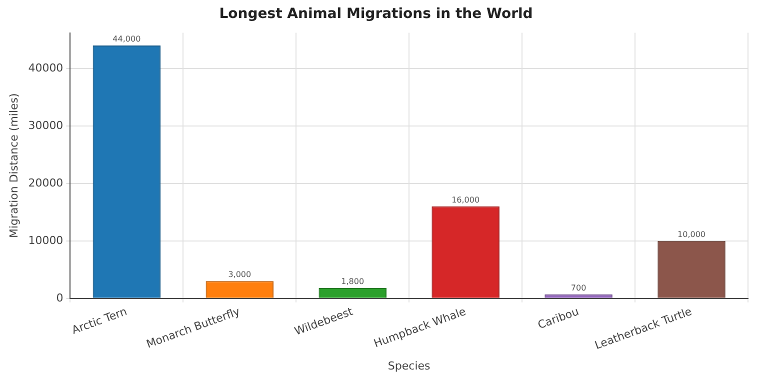 The height and width of the screenshot is (379, 758). What do you see at coordinates (46, 240) in the screenshot?
I see `y-tick-label: 10000` at bounding box center [46, 240].